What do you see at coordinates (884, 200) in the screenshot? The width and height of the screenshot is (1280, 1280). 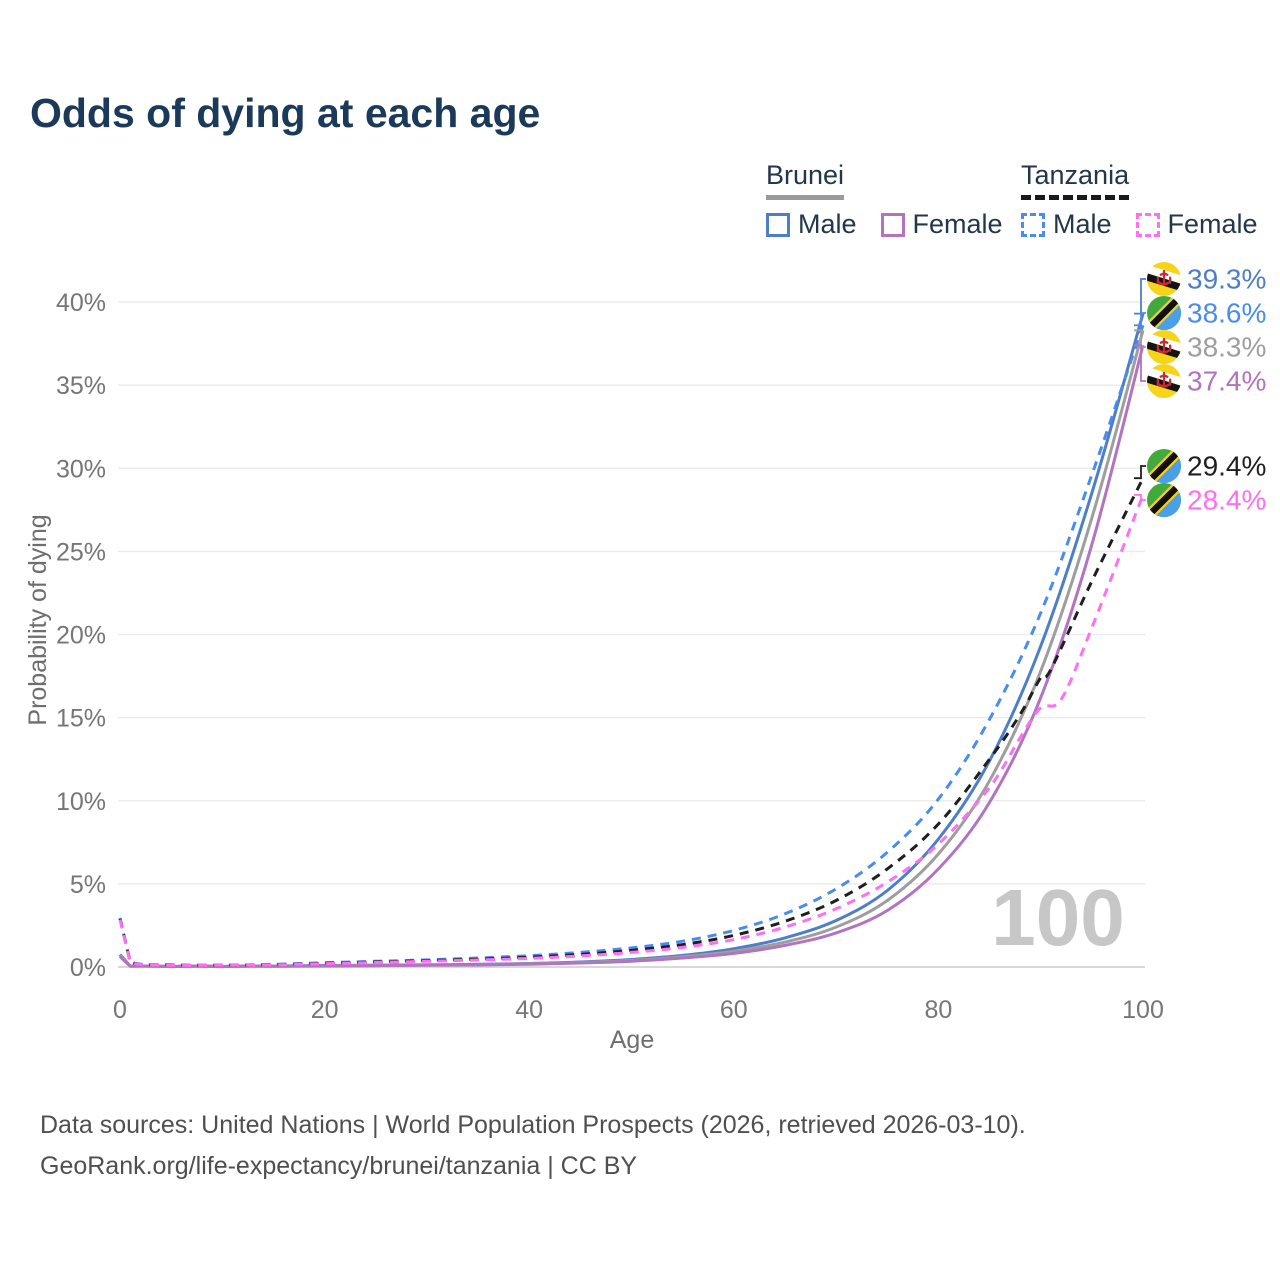 I see `legend-group-brunei: Brunei Male Female` at bounding box center [884, 200].